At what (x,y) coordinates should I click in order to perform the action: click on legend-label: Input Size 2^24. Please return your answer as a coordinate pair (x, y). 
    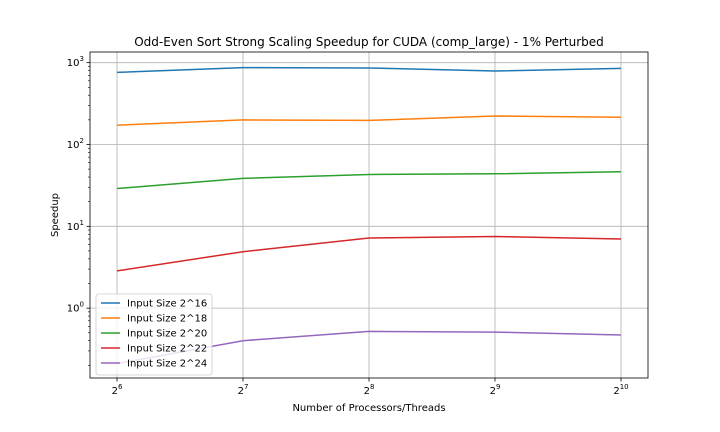
    Looking at the image, I should click on (167, 364).